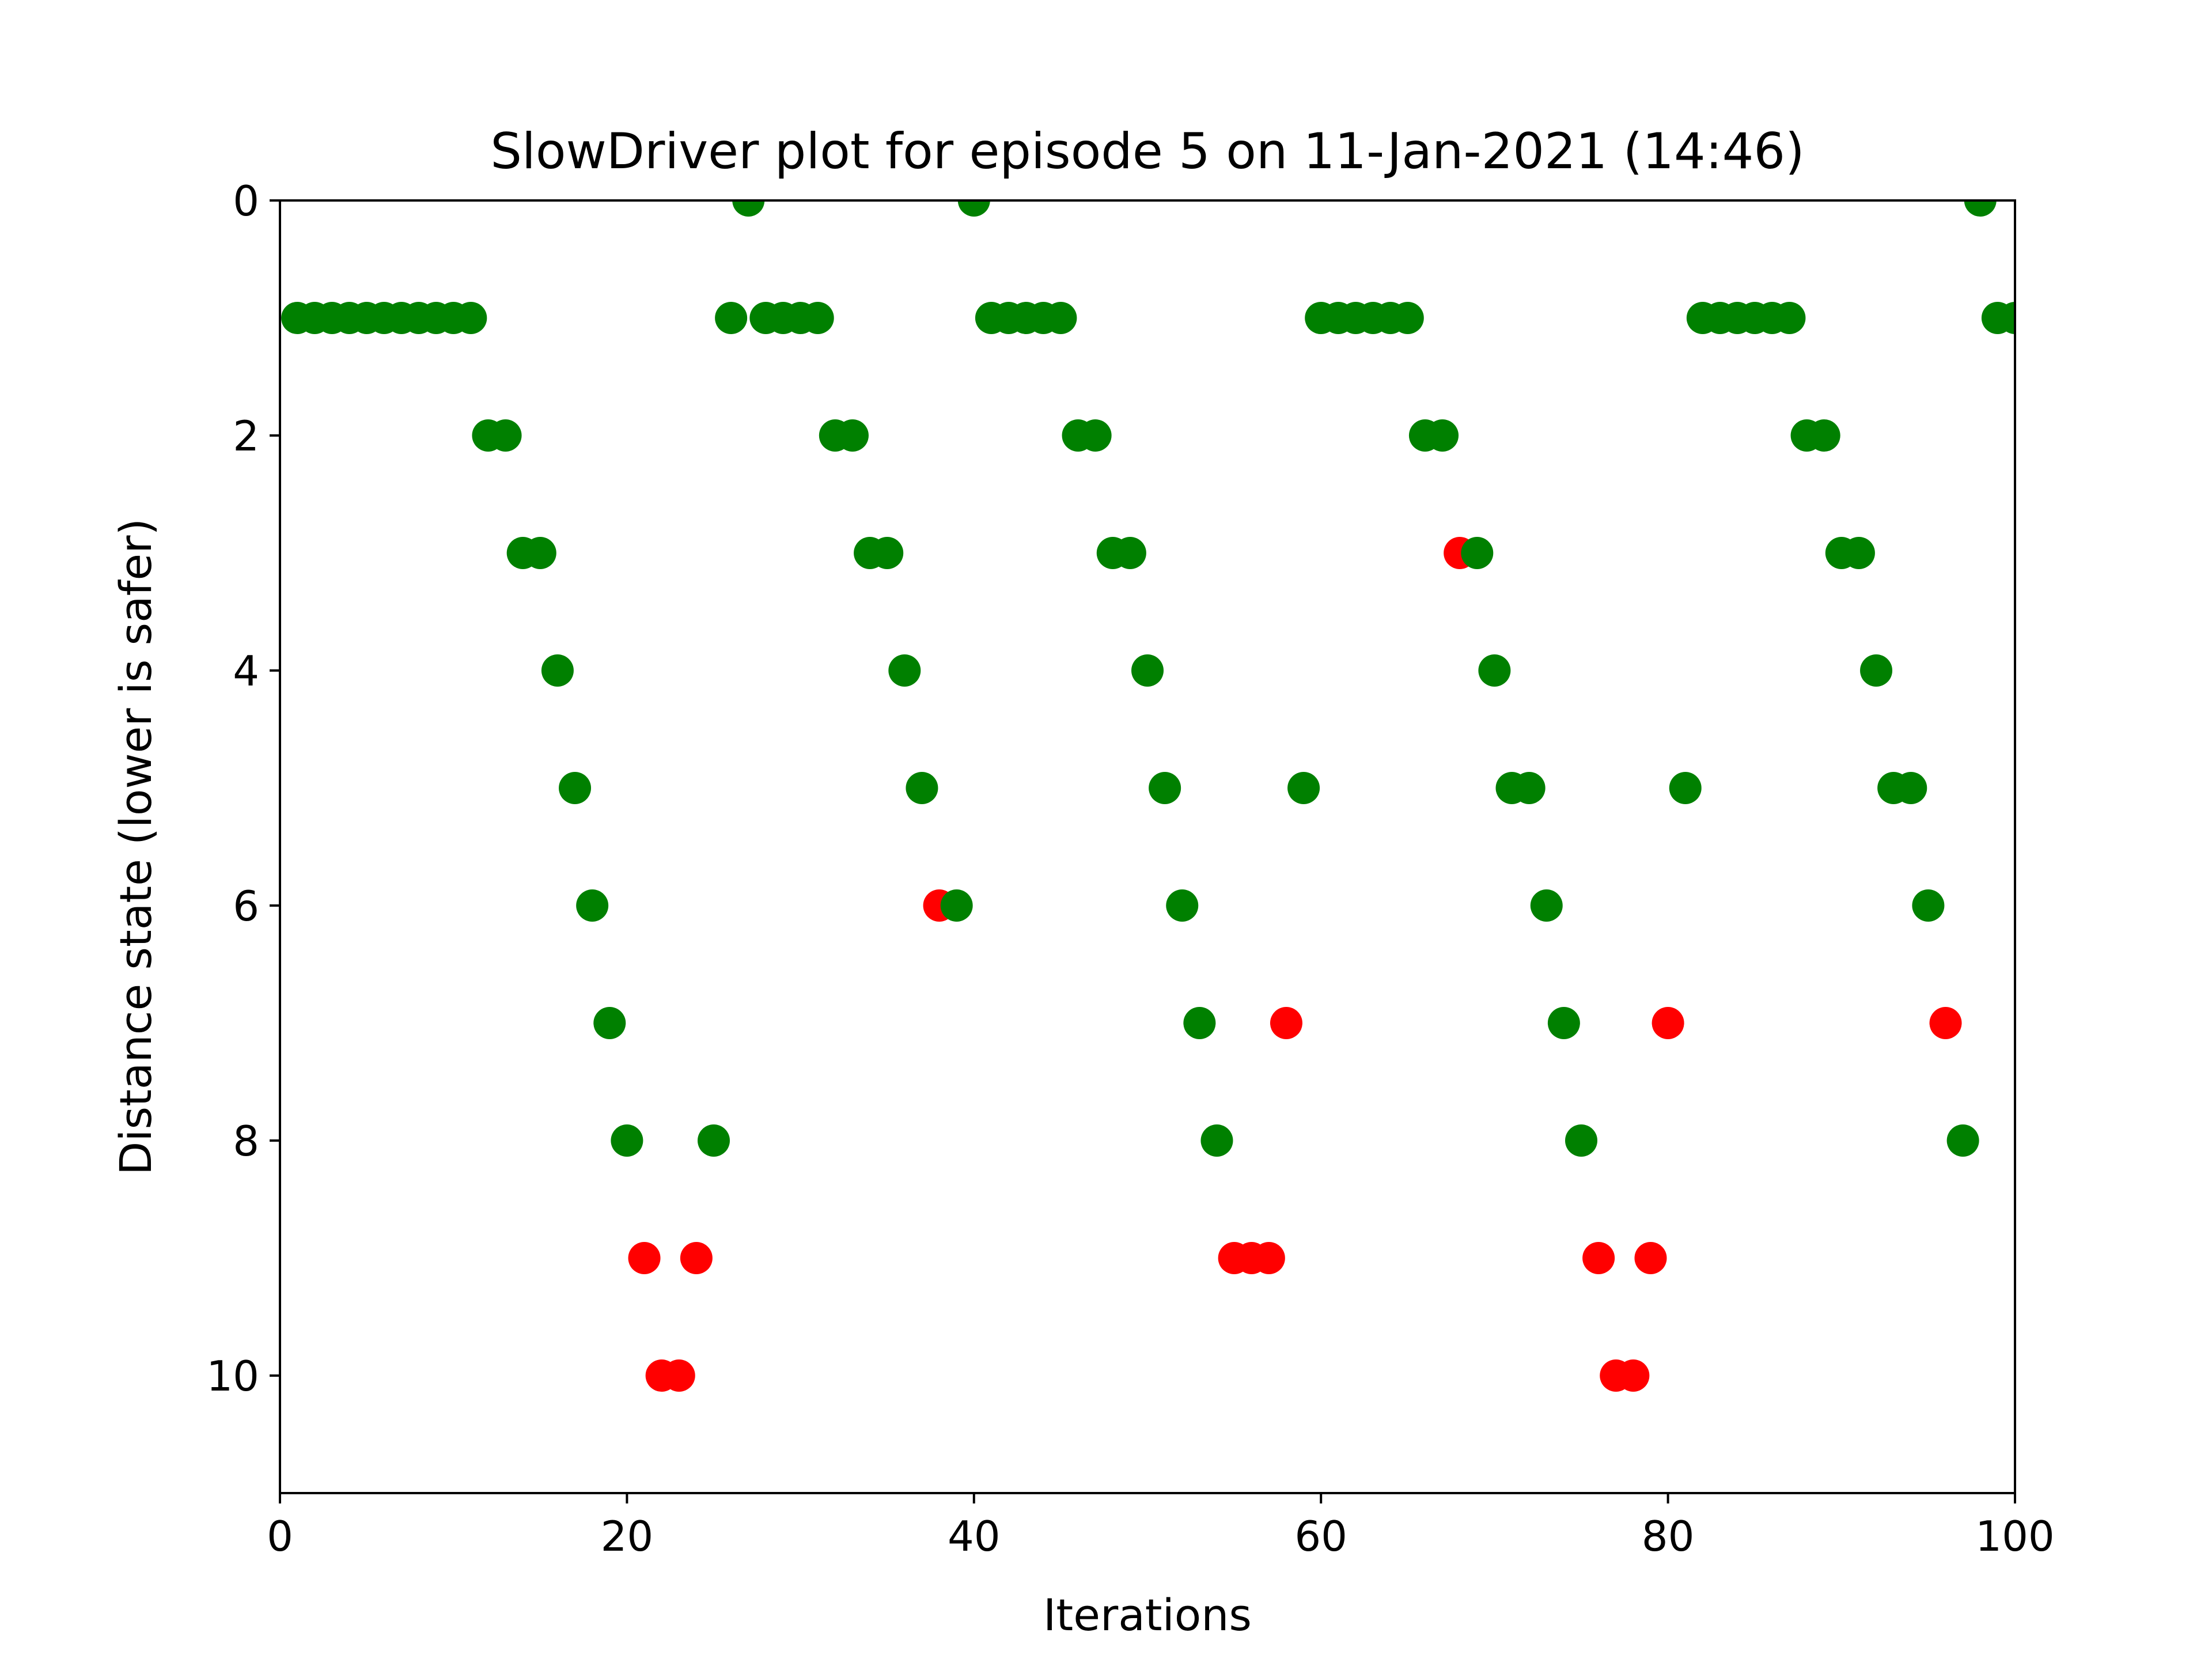  Describe the element at coordinates (246, 201) in the screenshot. I see `y-tick-label: 0` at that location.